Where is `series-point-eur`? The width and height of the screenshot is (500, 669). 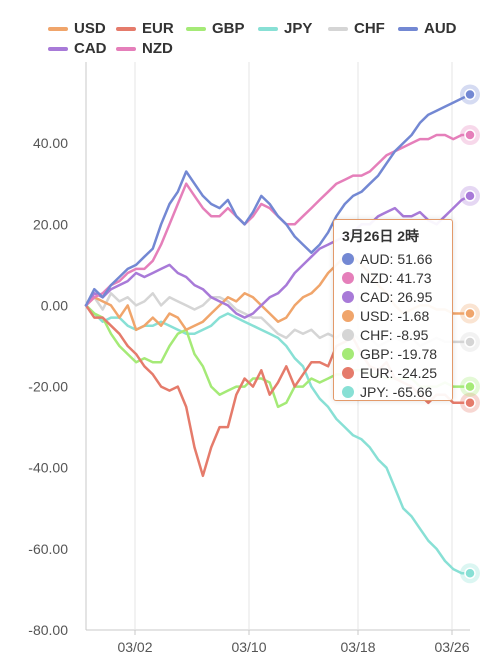
series-point-eur is located at coordinates (470, 403).